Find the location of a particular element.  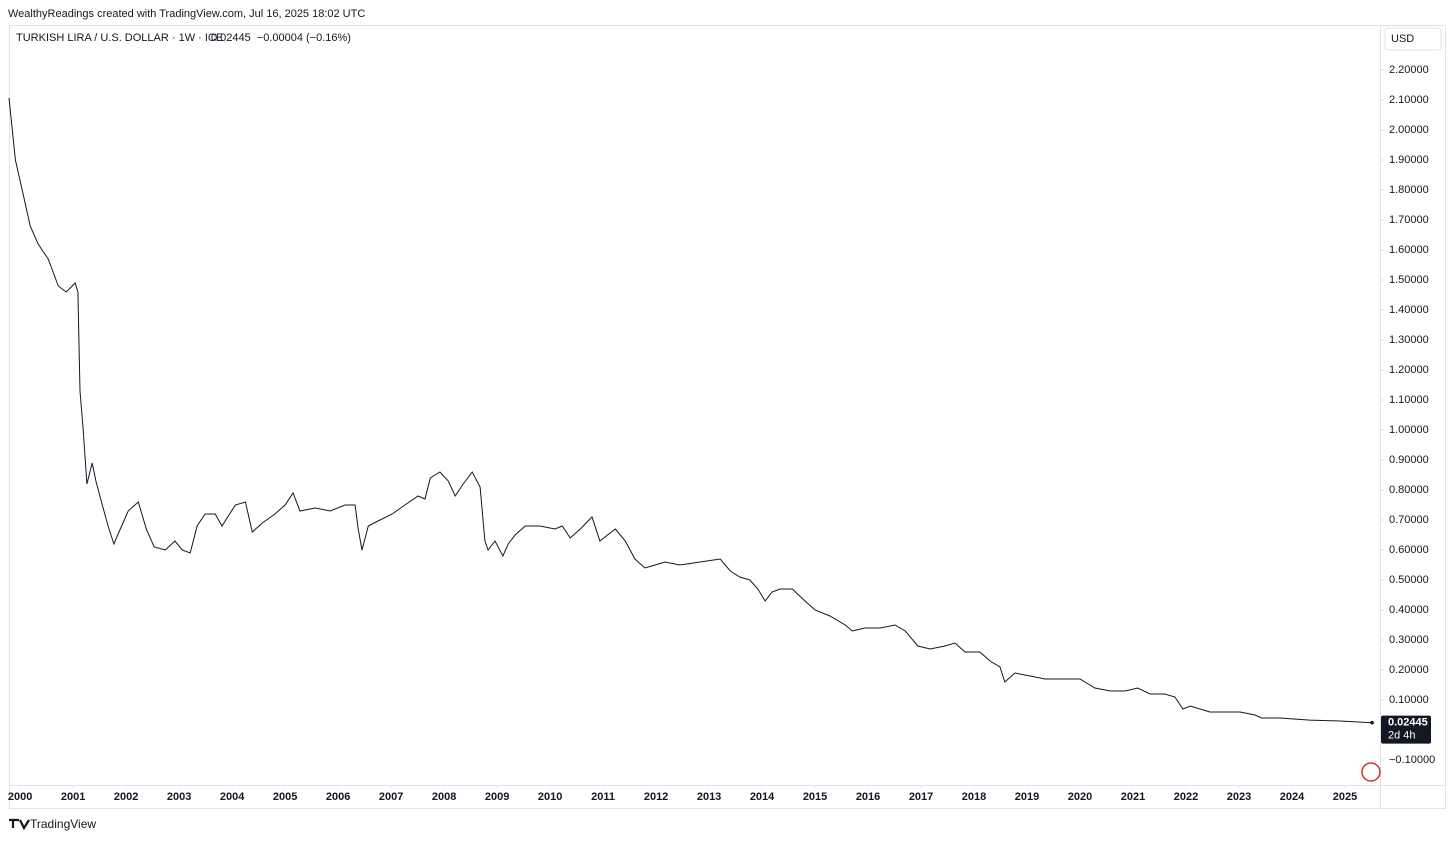

x-tick-label: 2008 is located at coordinates (444, 797).